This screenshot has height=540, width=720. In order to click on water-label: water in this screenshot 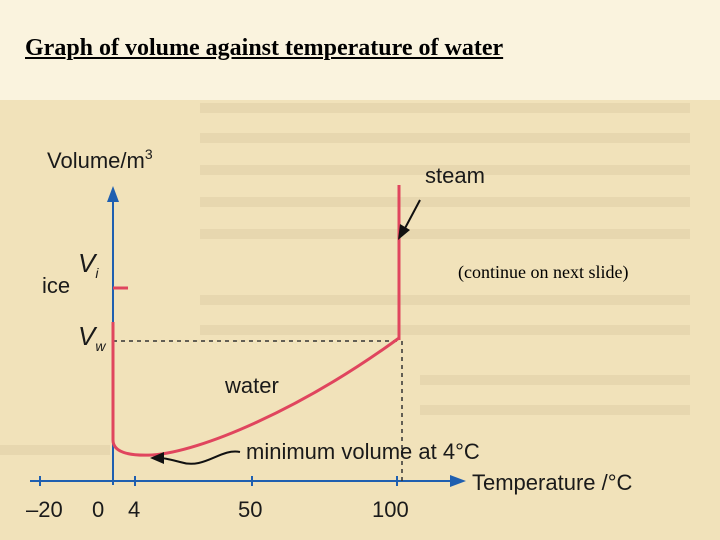, I will do `click(251, 385)`.